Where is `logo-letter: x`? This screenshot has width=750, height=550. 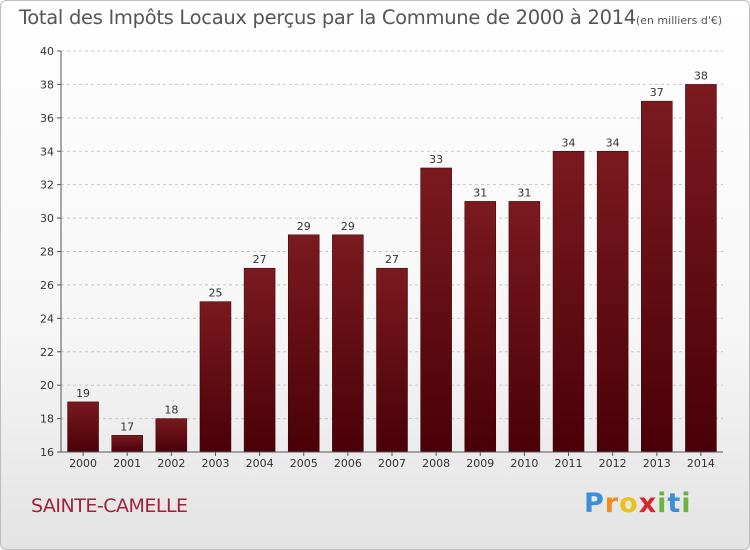
logo-letter: x is located at coordinates (648, 503).